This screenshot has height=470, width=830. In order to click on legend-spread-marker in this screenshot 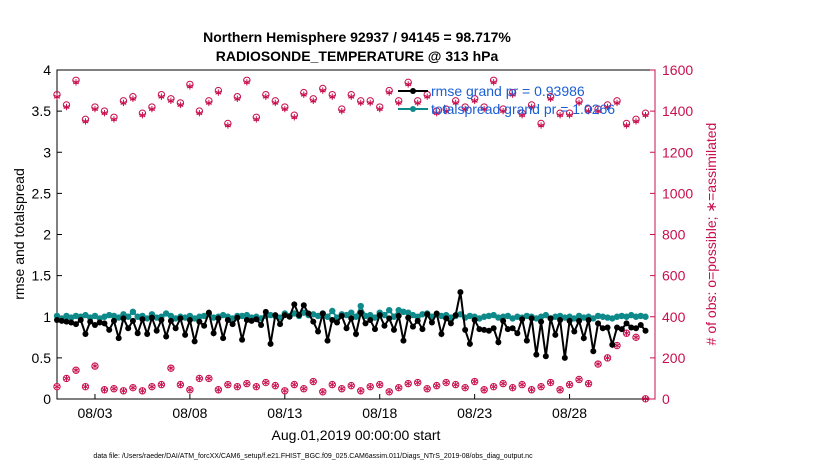, I will do `click(413, 109)`.